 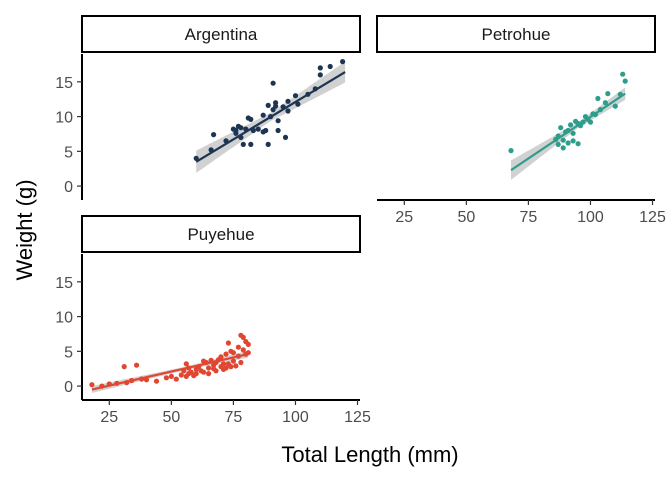 I want to click on facet-strip-label: Puyehue, so click(x=220, y=234).